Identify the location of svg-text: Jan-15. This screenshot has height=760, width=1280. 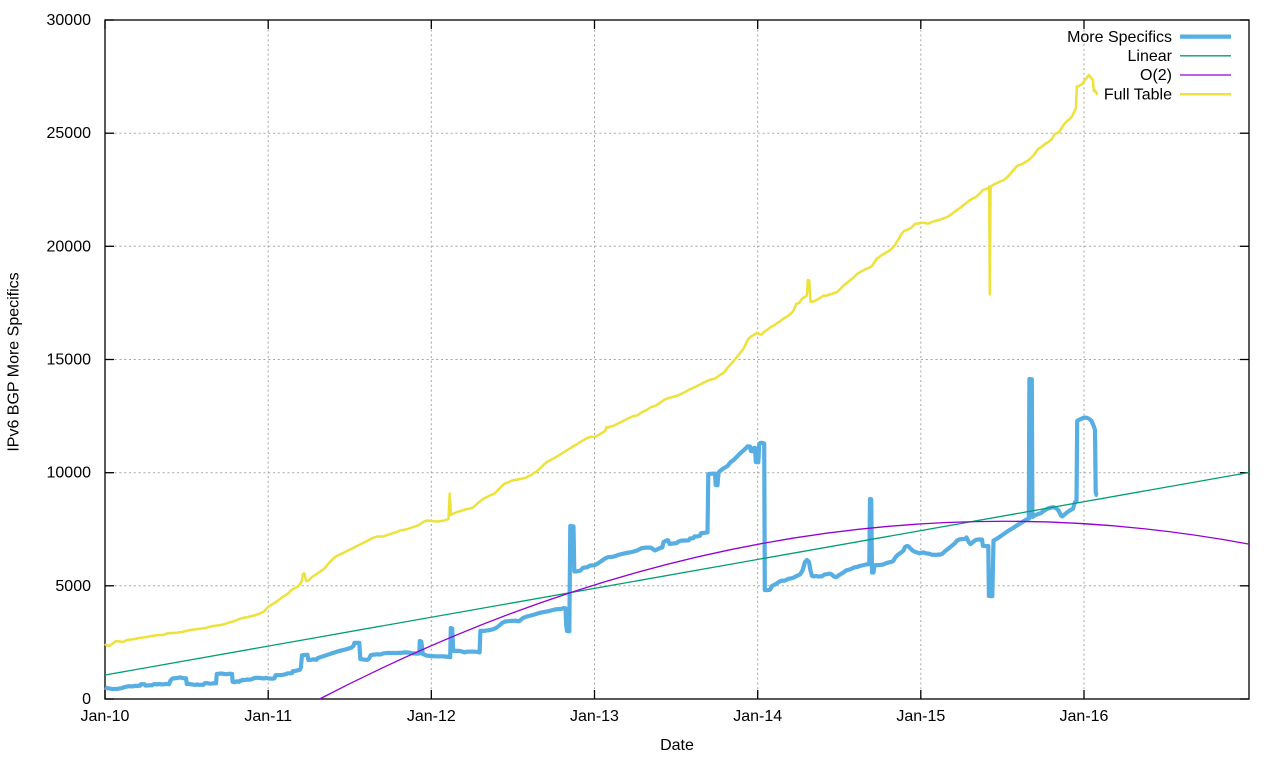
(920, 716).